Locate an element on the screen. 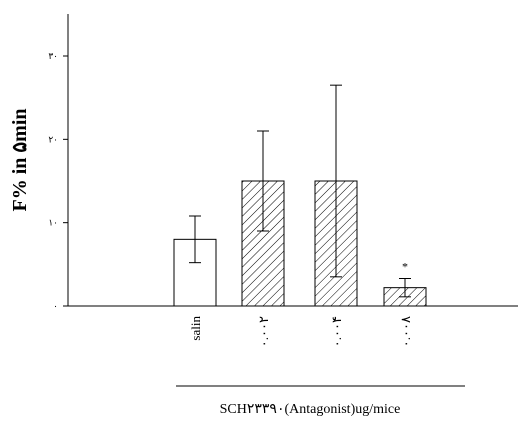 The image size is (523, 424). y-ticks: ۰ ۱۰ ۲۰ ۳۰ is located at coordinates (58, 181).